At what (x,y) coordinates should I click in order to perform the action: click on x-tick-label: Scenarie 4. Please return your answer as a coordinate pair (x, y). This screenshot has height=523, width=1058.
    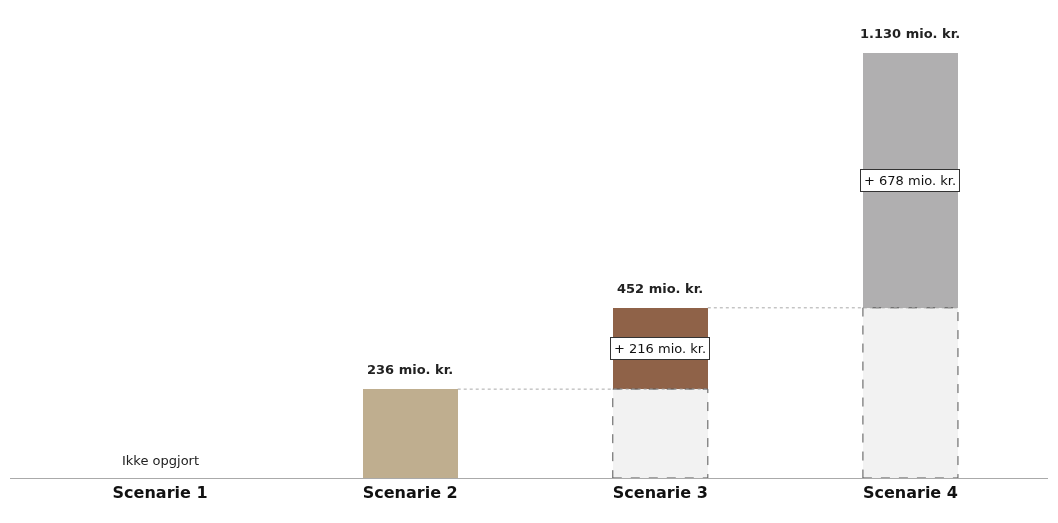
    Looking at the image, I should click on (910, 493).